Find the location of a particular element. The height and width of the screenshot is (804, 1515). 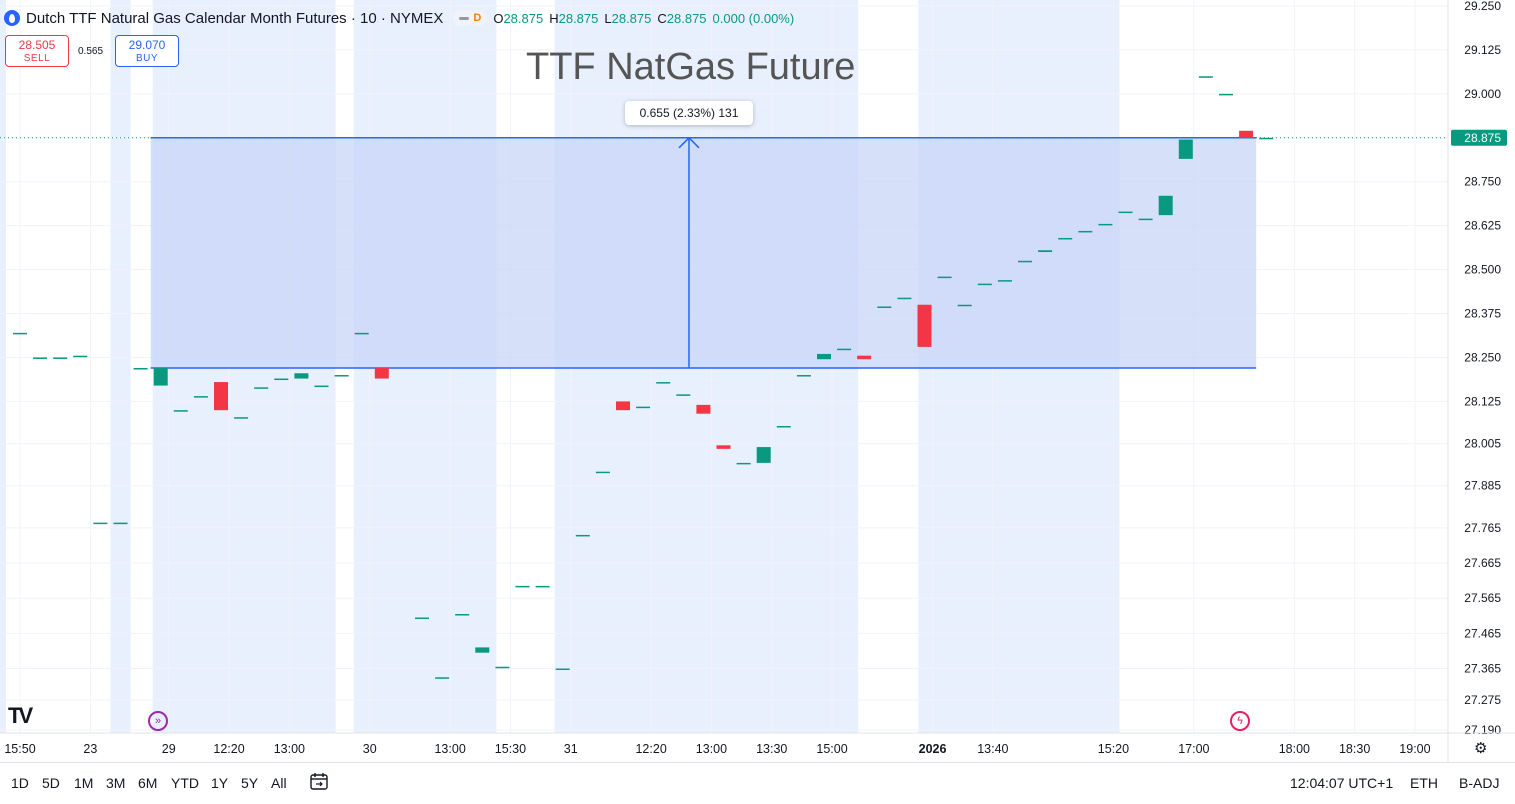

sell-button: 28.505 SELL is located at coordinates (37, 51).